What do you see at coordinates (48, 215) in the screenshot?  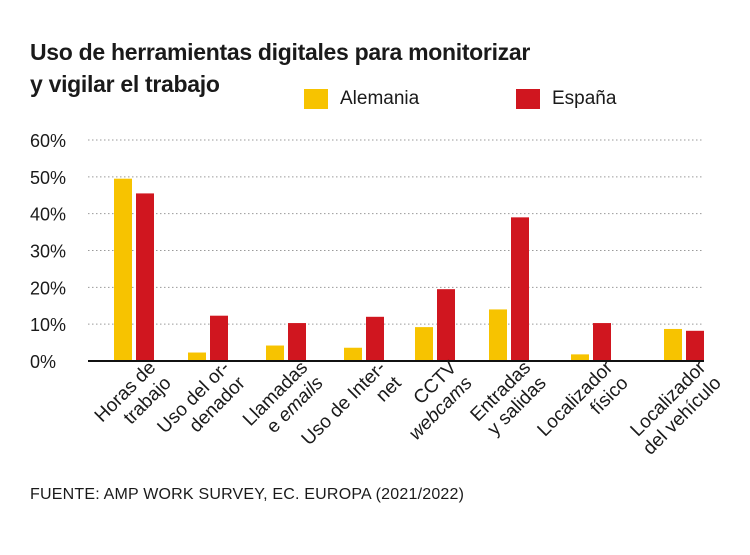 I see `y-tick-label-40: 40%` at bounding box center [48, 215].